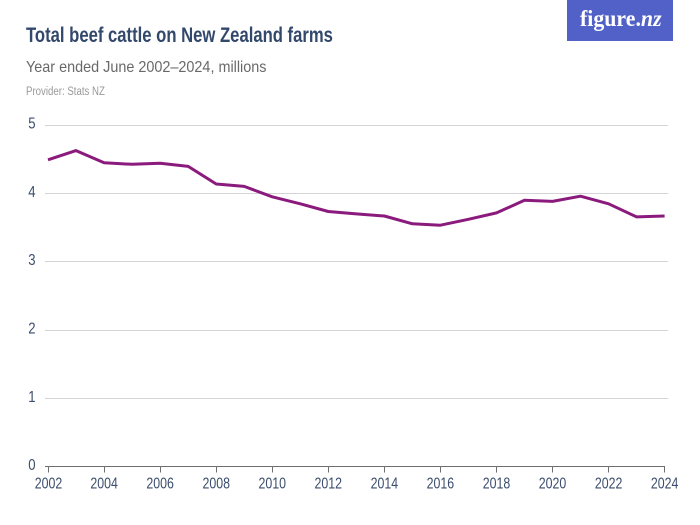  What do you see at coordinates (31, 260) in the screenshot?
I see `svg-text: 3` at bounding box center [31, 260].